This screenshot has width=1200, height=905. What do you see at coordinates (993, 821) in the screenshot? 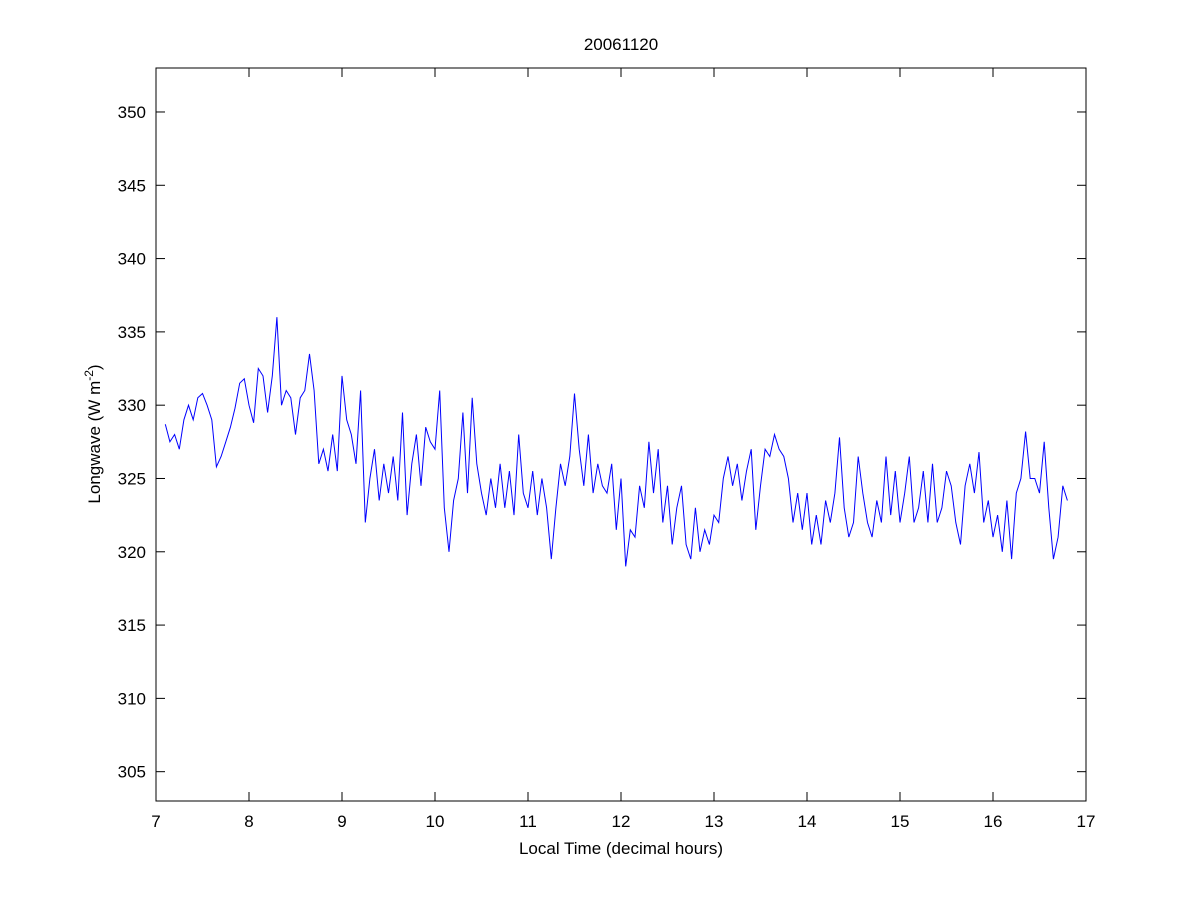
I see `x-tick-label: 16` at bounding box center [993, 821].